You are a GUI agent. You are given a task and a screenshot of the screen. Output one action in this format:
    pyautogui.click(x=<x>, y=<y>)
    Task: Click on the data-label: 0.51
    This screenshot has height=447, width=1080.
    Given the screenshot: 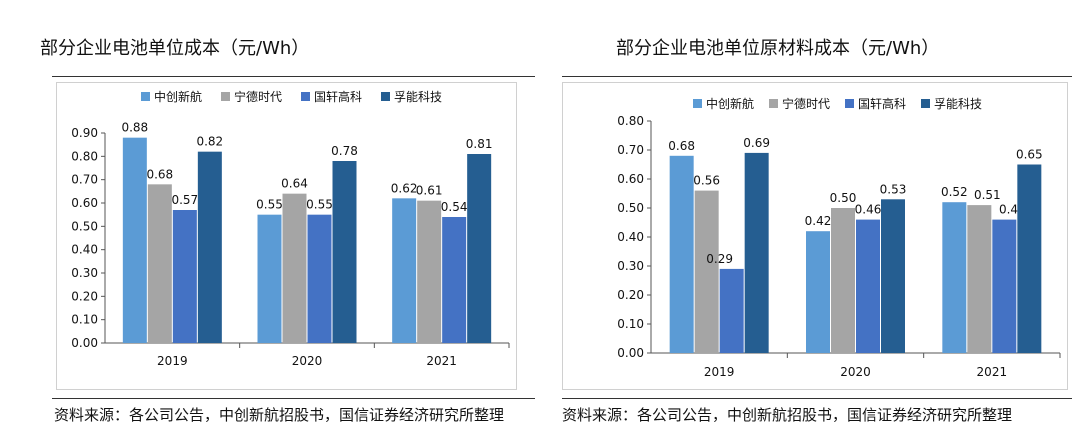 What is the action you would take?
    pyautogui.click(x=987, y=195)
    